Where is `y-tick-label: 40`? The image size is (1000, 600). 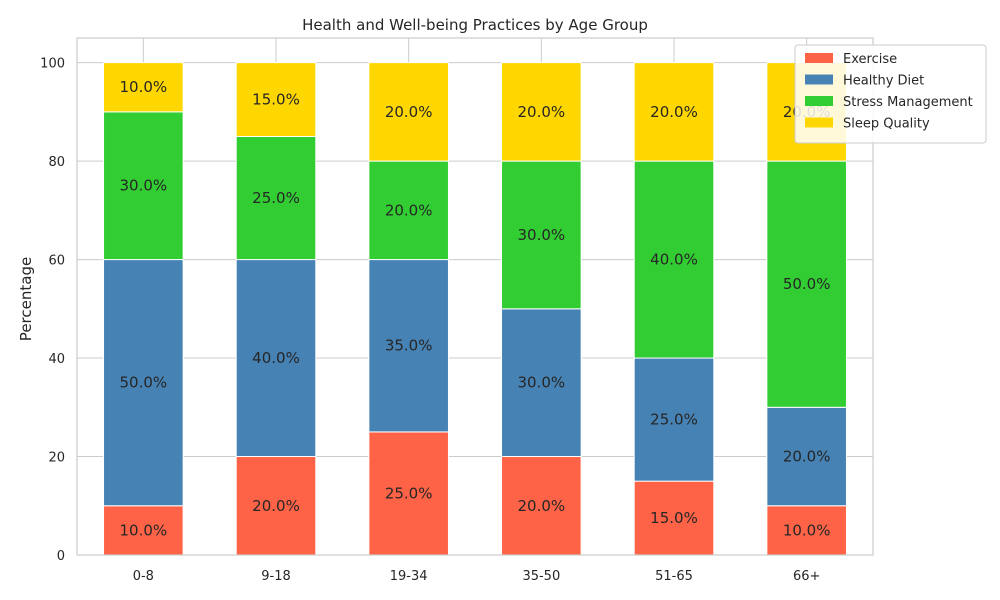 y-tick-label: 40 is located at coordinates (56, 359).